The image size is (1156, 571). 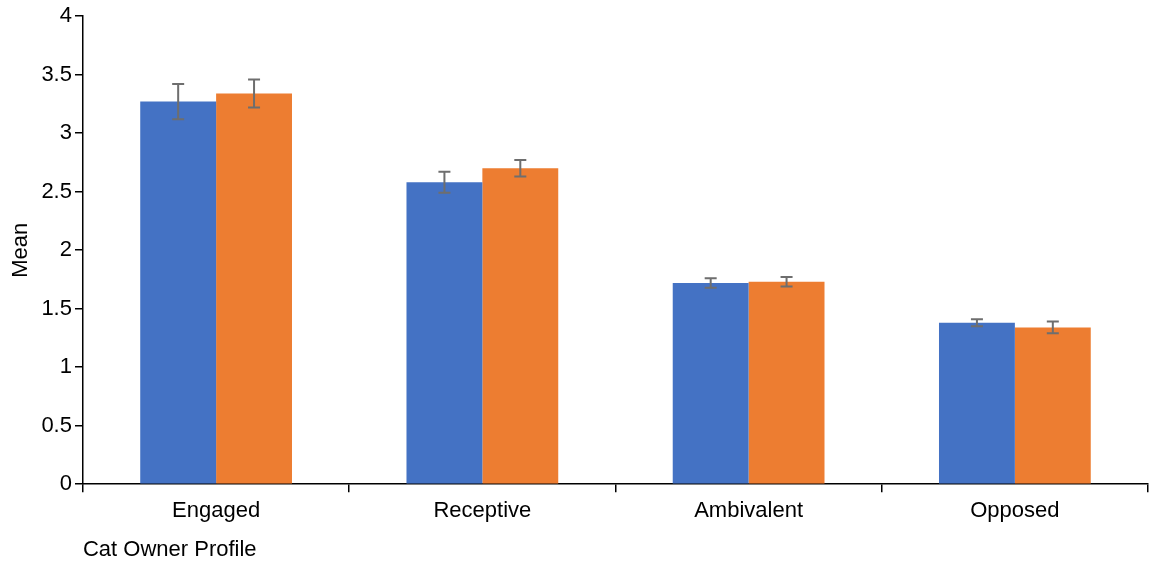 I want to click on x-tick-label: Ambivalent, so click(x=749, y=510).